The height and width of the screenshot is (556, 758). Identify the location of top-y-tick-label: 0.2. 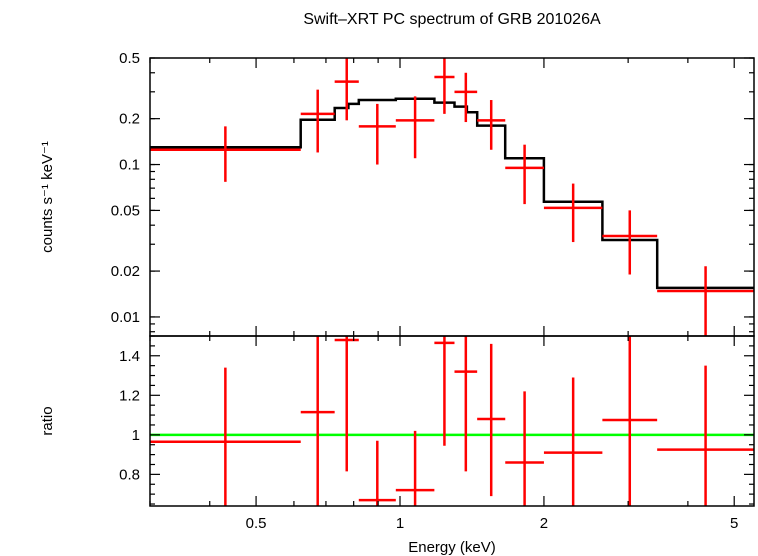
(129, 119).